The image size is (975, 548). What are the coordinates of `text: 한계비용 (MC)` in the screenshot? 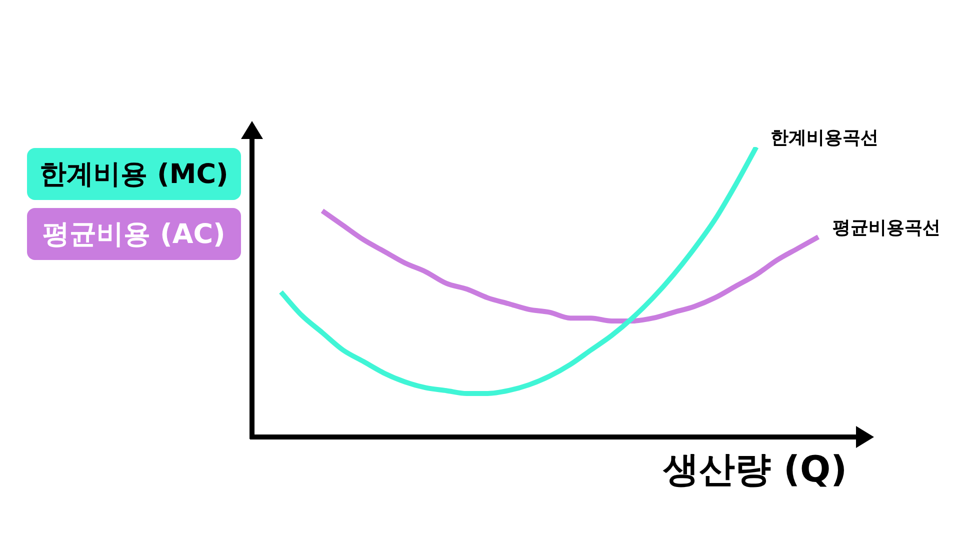 It's located at (134, 174).